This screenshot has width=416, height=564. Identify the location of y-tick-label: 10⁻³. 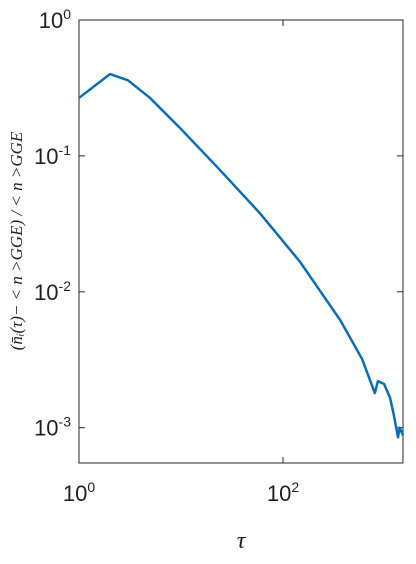
(52, 427).